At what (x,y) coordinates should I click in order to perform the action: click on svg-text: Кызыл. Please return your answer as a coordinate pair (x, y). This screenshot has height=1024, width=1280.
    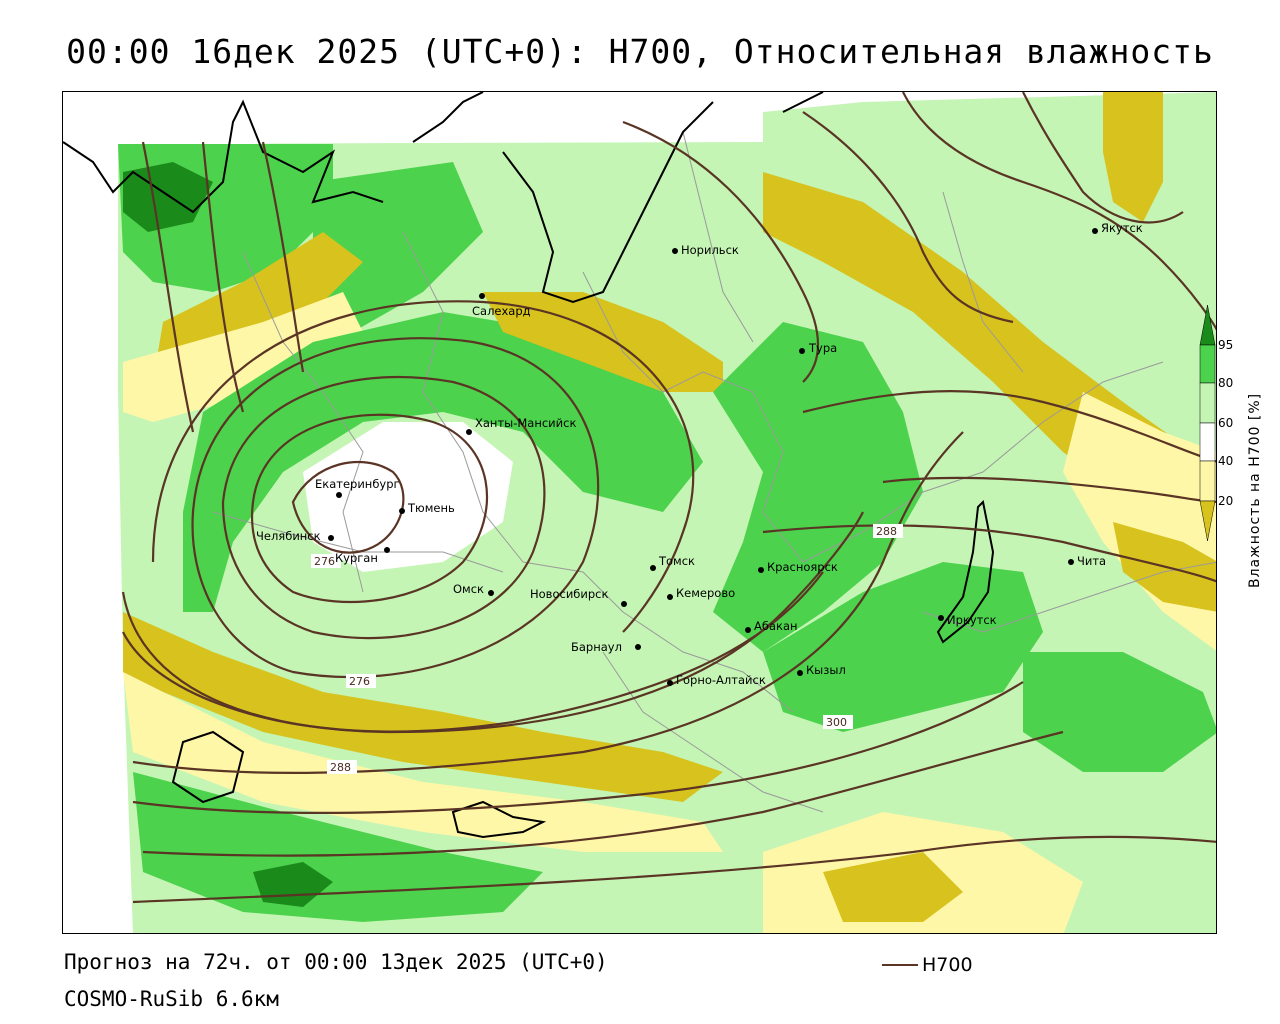
    Looking at the image, I should click on (826, 670).